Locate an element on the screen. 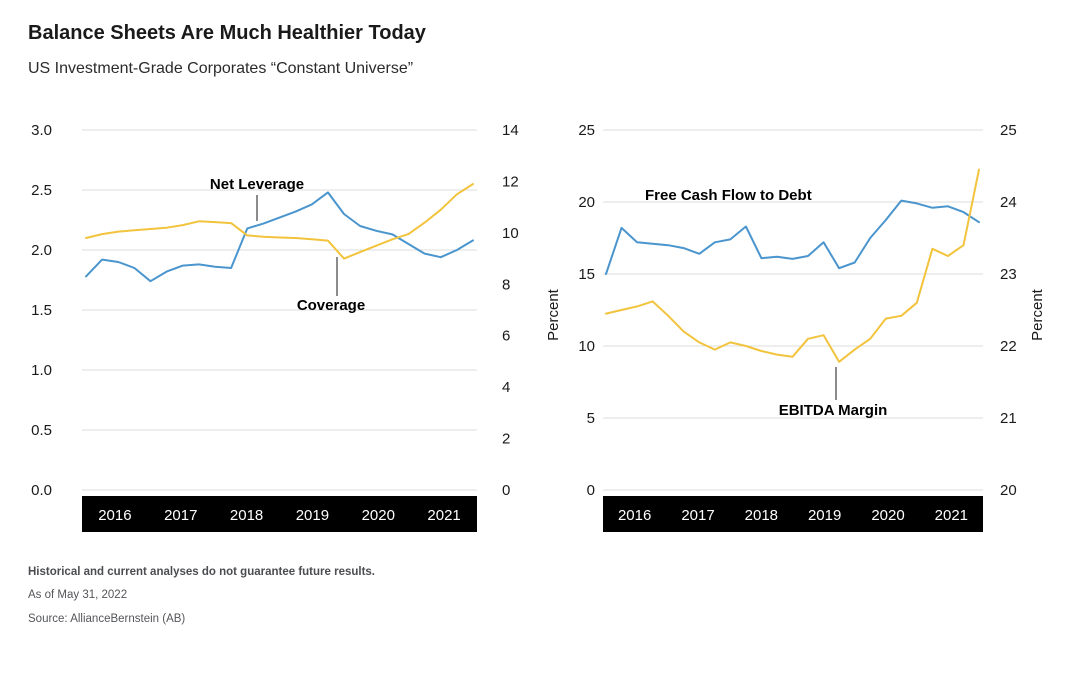 This screenshot has height=678, width=1074. right-axis-tick-label: 12 is located at coordinates (510, 181).